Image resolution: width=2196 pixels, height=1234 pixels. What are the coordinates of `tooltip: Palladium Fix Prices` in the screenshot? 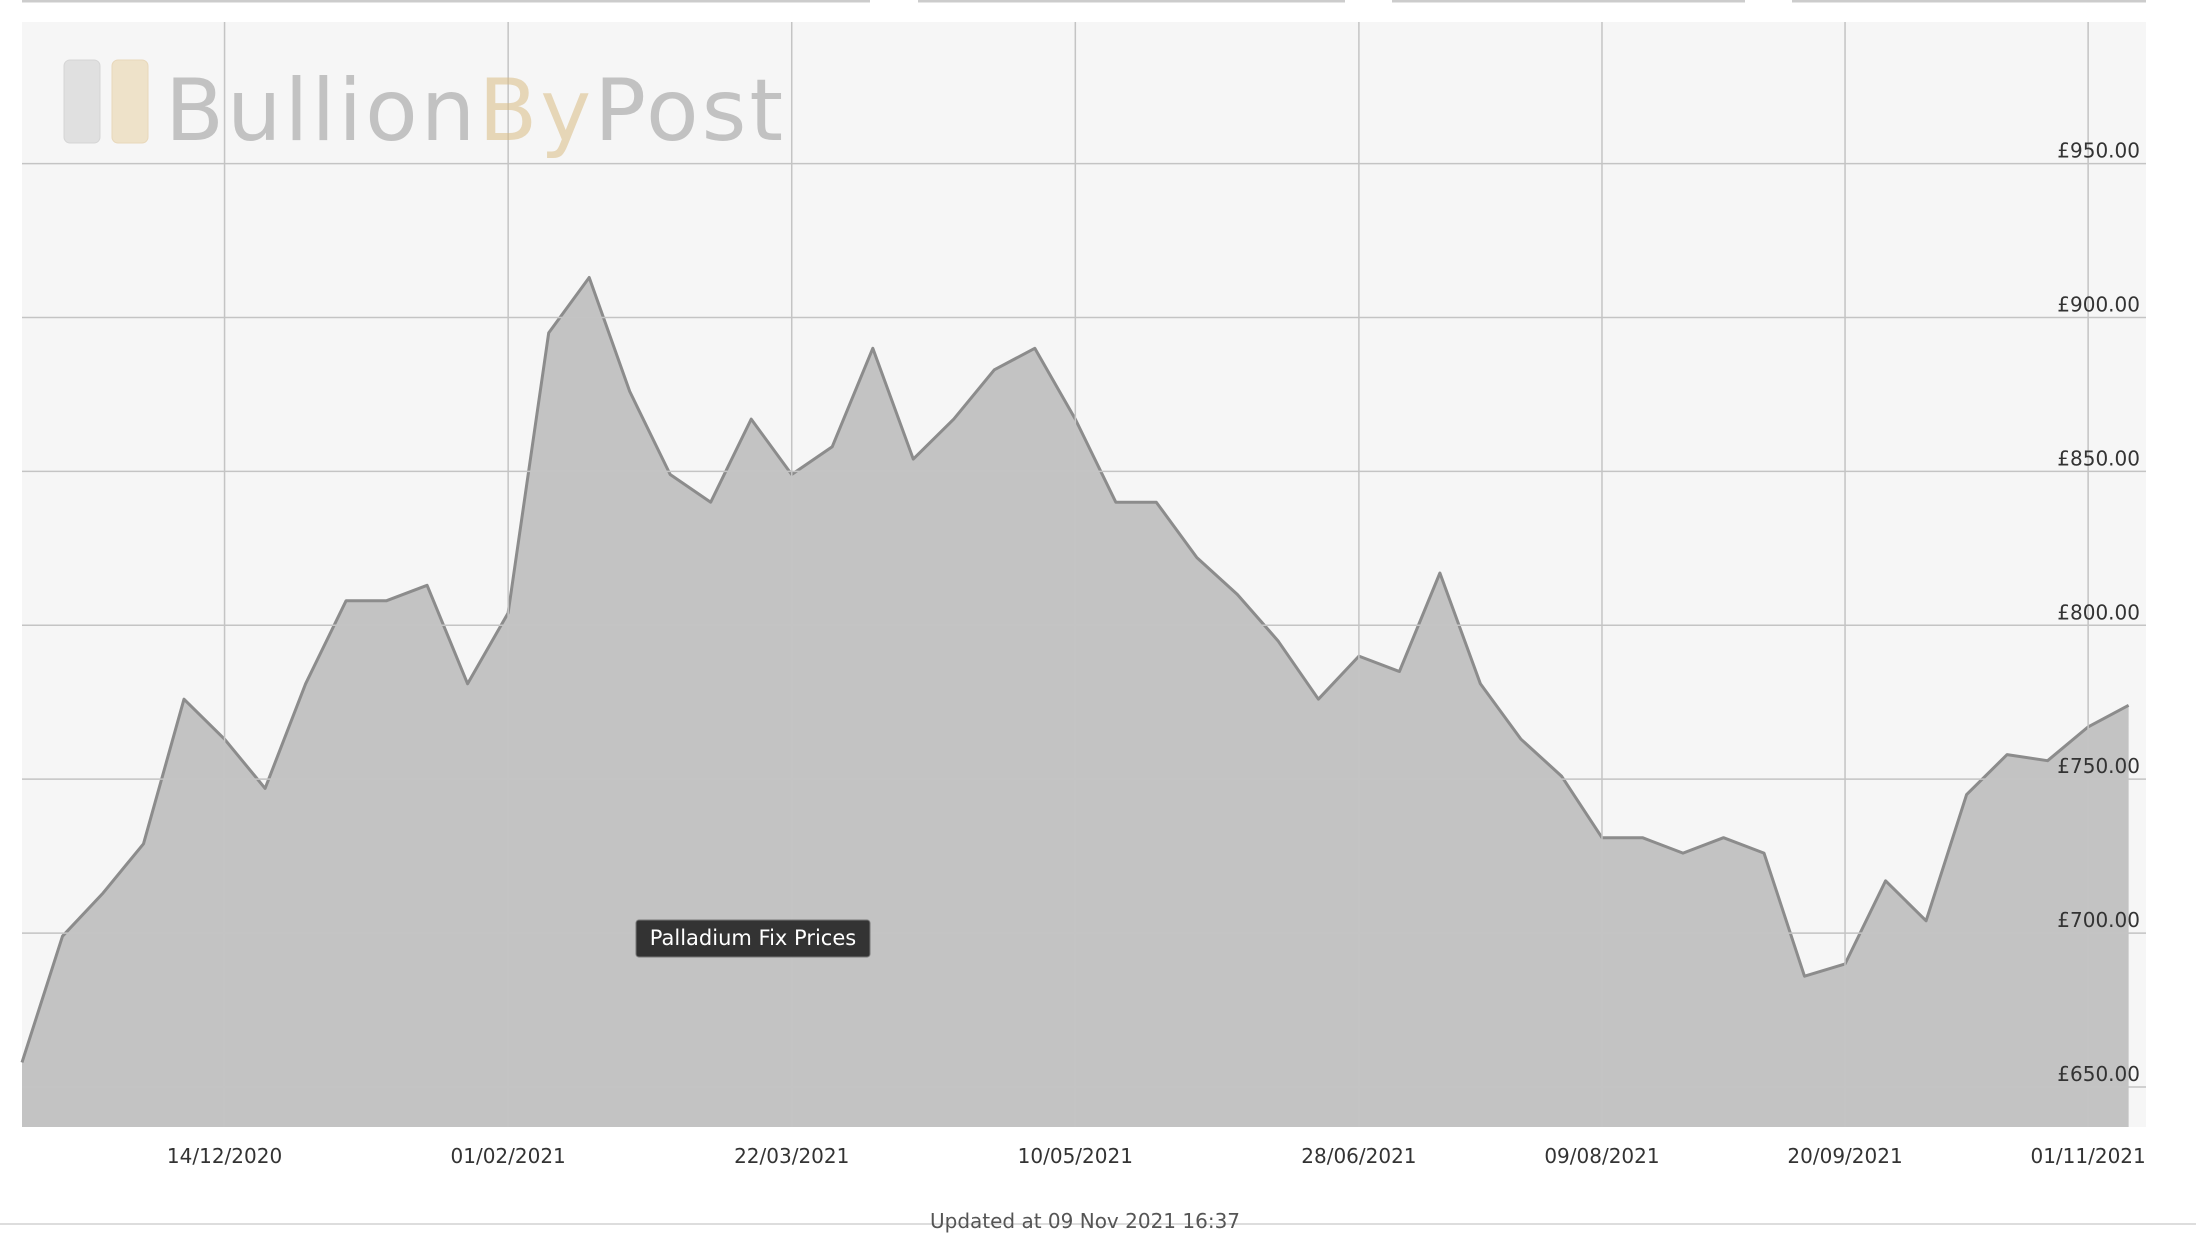 It's located at (753, 938).